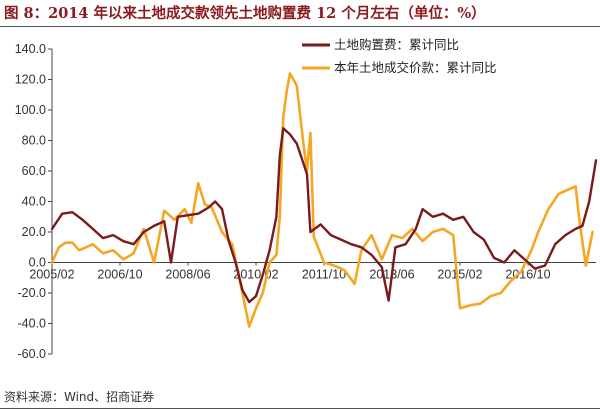 Image resolution: width=600 pixels, height=410 pixels. Describe the element at coordinates (415, 67) in the screenshot. I see `legend-label: 本年土地成交价款：累计同比` at that location.